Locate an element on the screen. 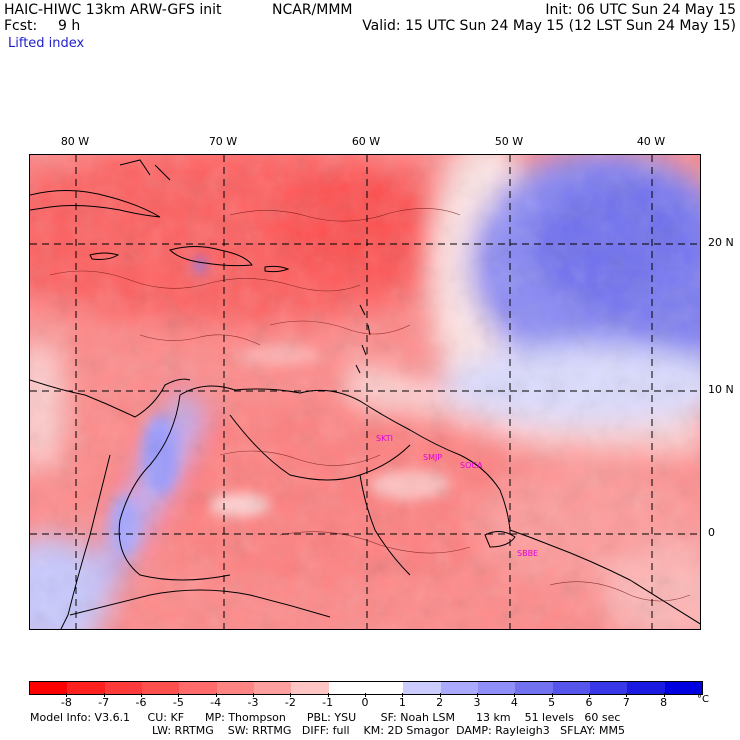  lon-label-70w: 70 W is located at coordinates (223, 141).